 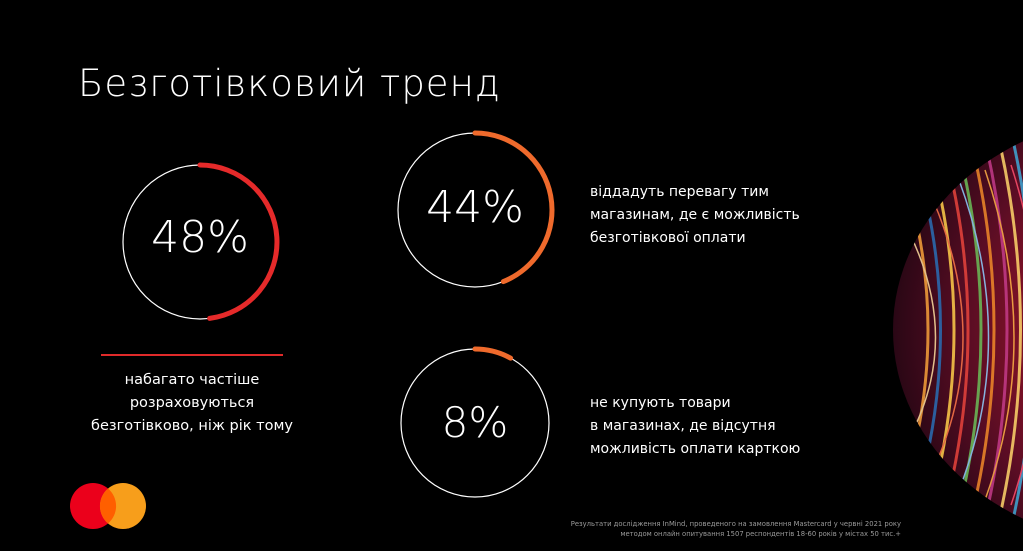 I want to click on divider-line, so click(x=192, y=355).